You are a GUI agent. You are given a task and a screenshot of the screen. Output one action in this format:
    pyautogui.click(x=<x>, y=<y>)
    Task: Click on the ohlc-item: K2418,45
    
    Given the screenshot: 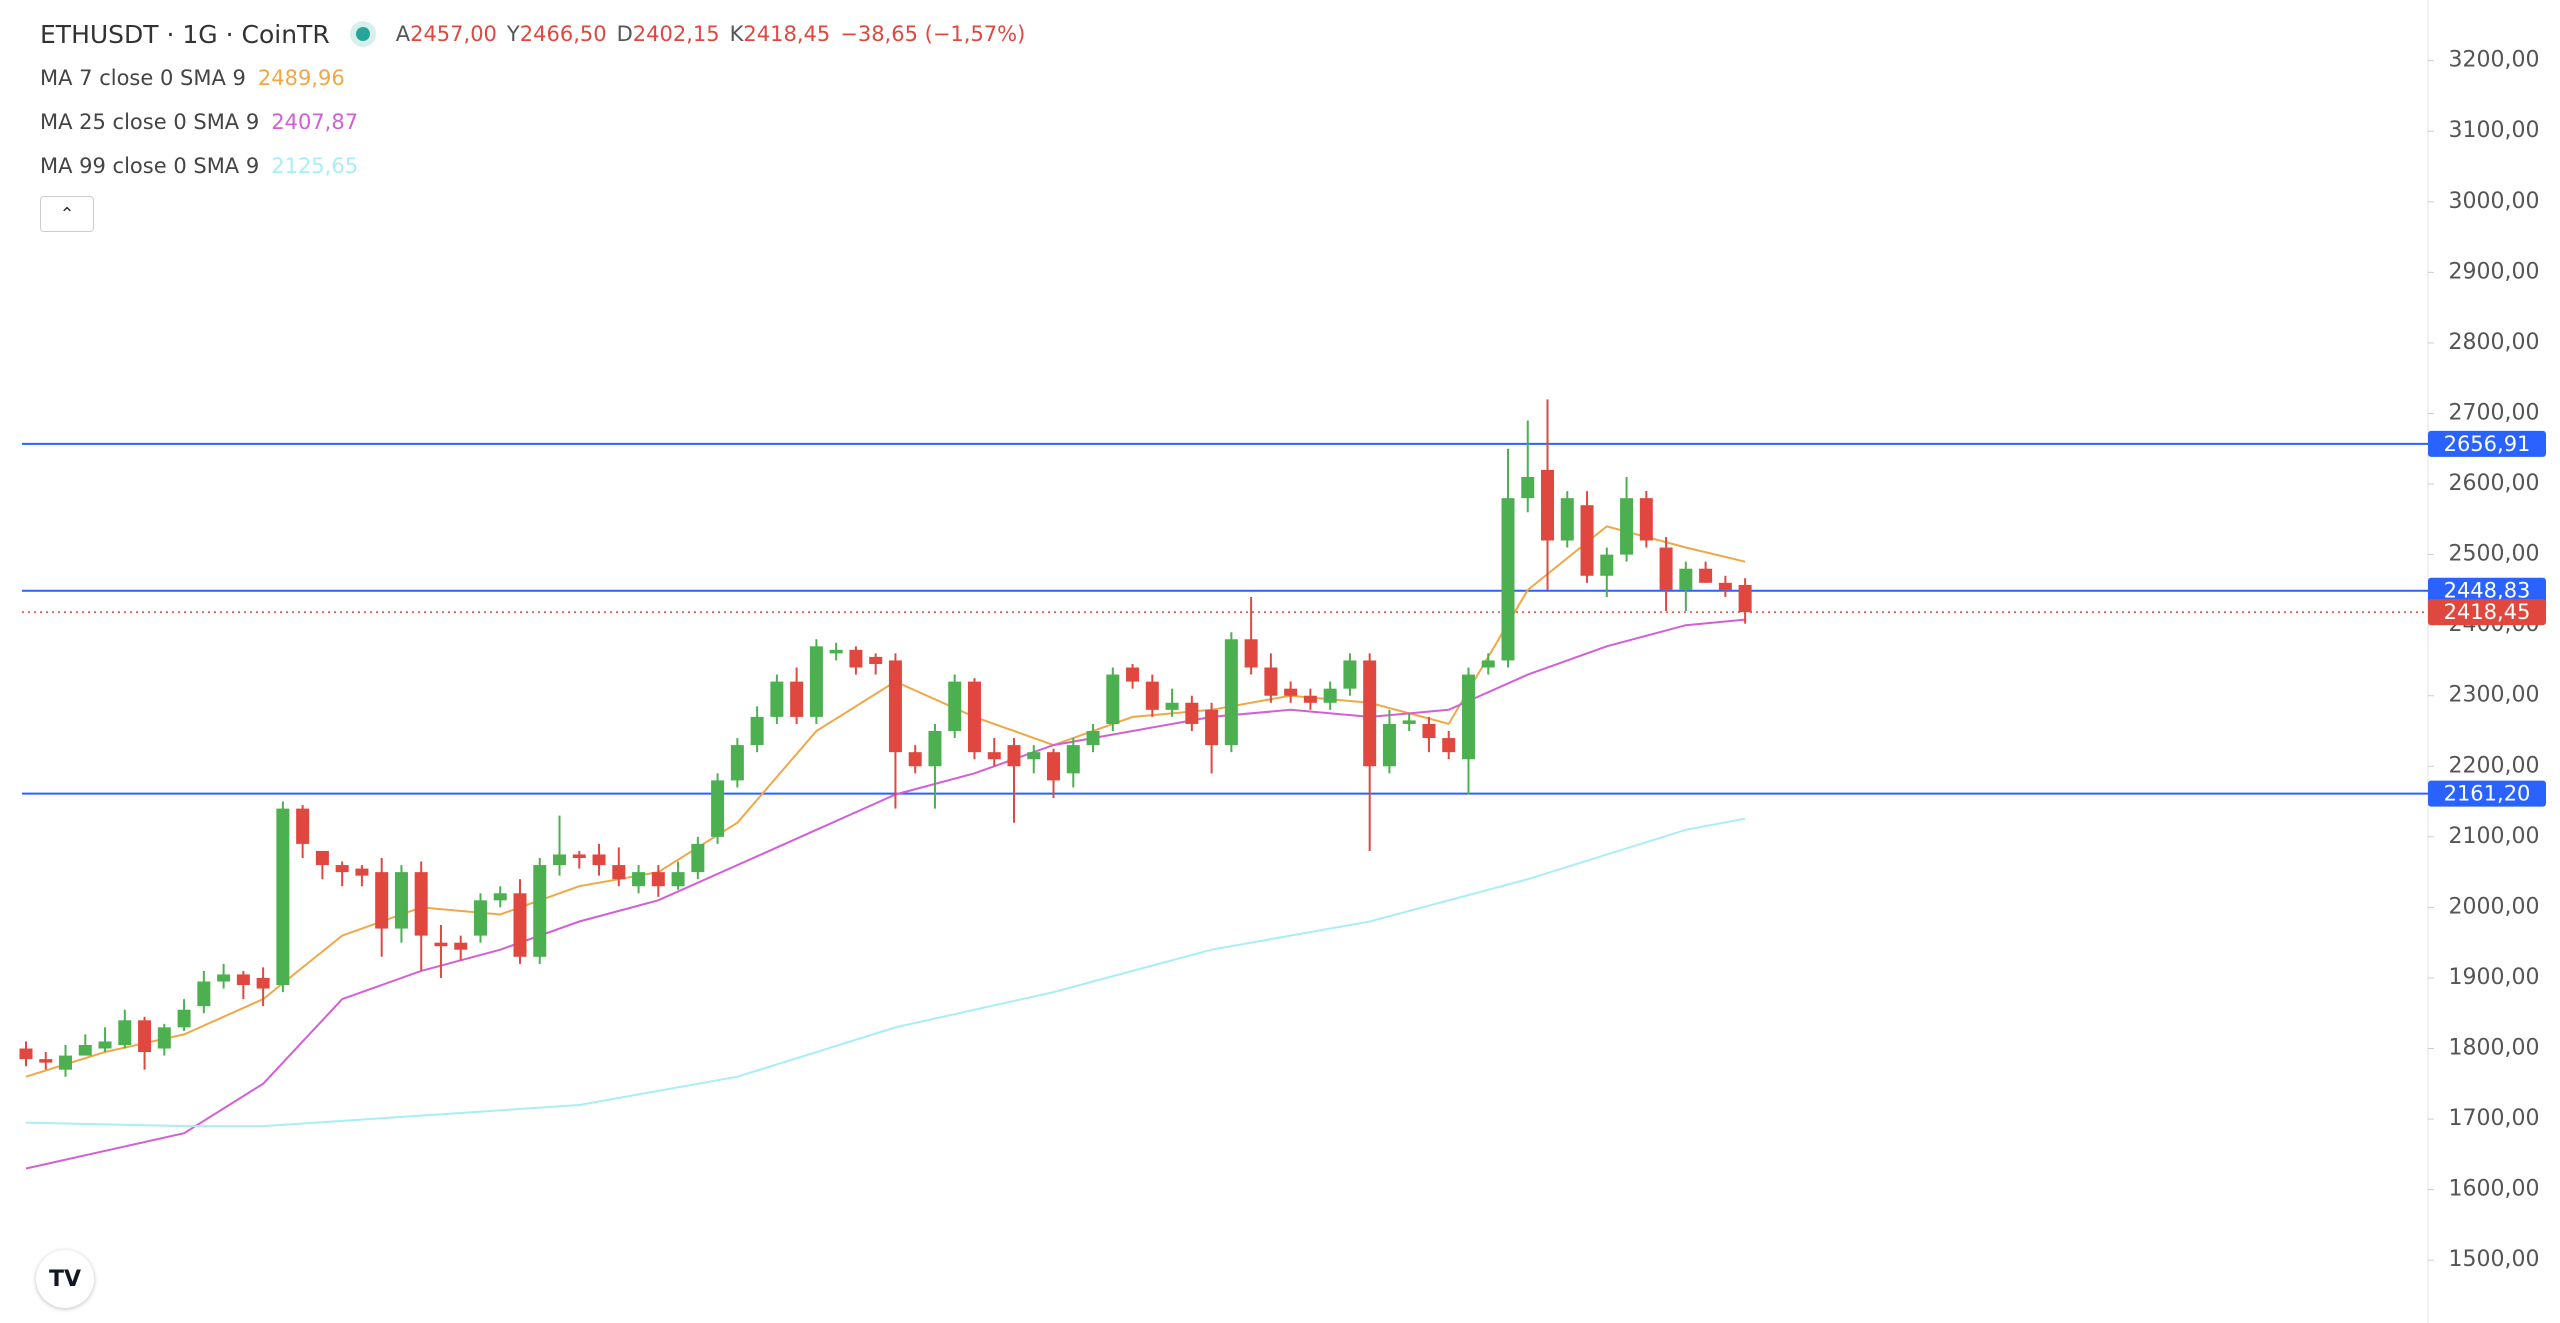 What is the action you would take?
    pyautogui.click(x=780, y=34)
    